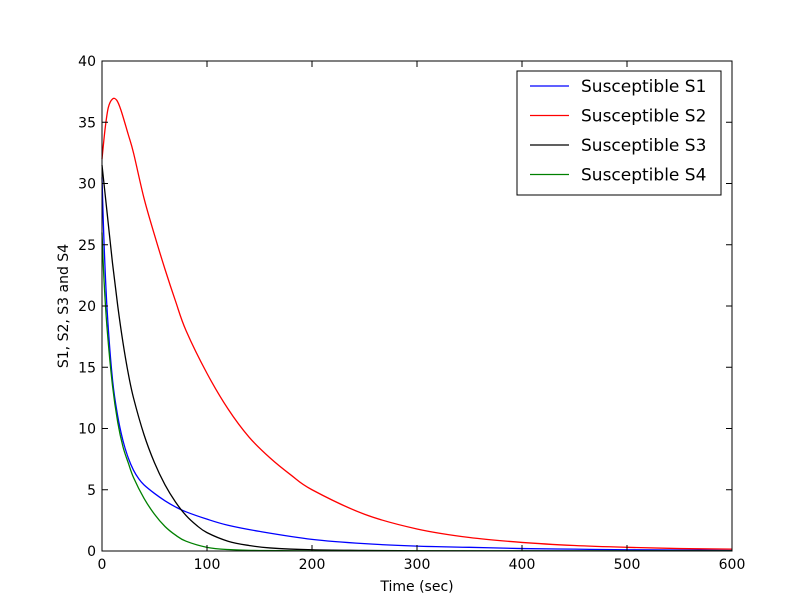 This screenshot has height=612, width=812. I want to click on x-tick-label: 100, so click(207, 565).